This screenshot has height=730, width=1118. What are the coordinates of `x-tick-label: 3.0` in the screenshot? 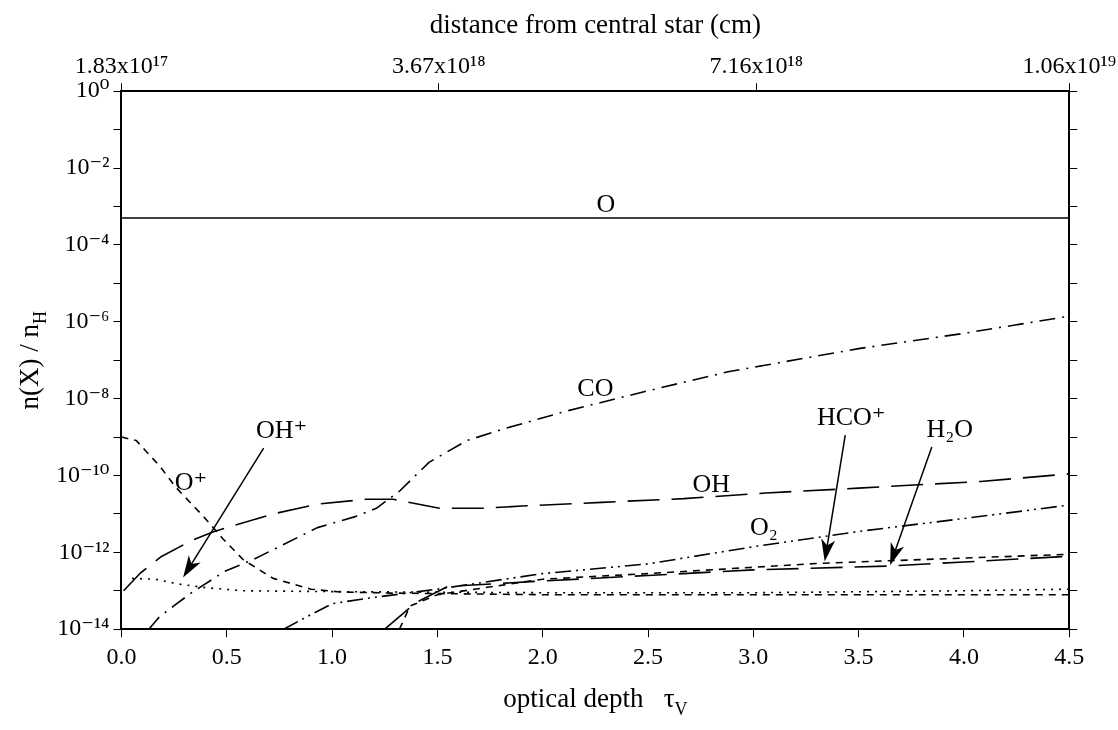 It's located at (753, 655).